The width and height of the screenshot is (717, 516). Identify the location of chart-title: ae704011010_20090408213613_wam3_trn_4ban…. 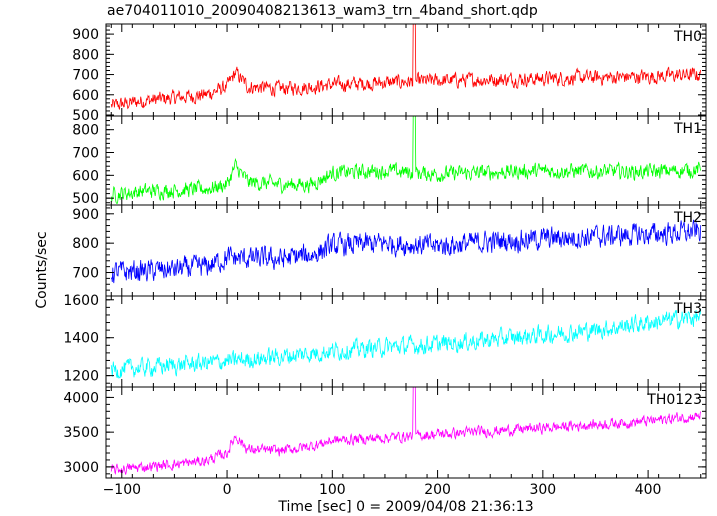
(322, 11).